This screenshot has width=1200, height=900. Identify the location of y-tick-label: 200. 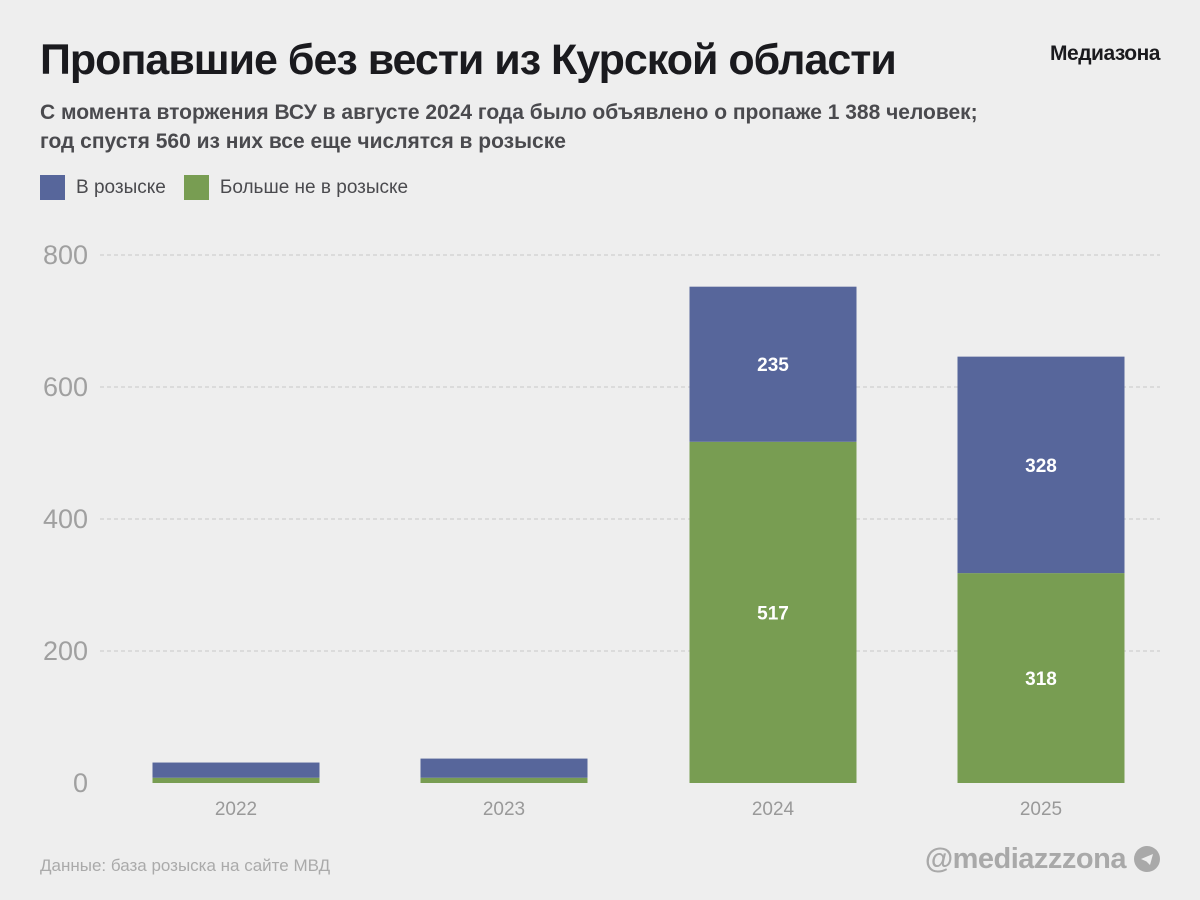
(65, 651).